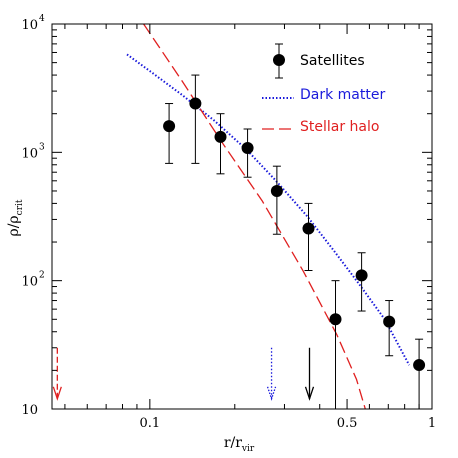 The height and width of the screenshot is (458, 458). I want to click on x-axis-label-sub: vir, so click(248, 449).